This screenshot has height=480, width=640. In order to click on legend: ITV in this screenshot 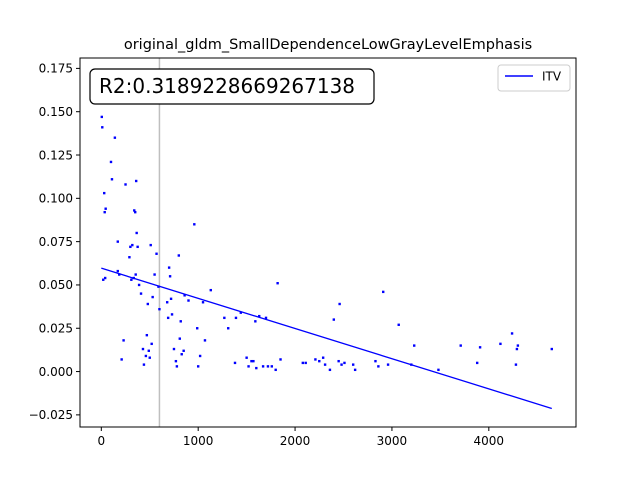, I will do `click(534, 78)`.